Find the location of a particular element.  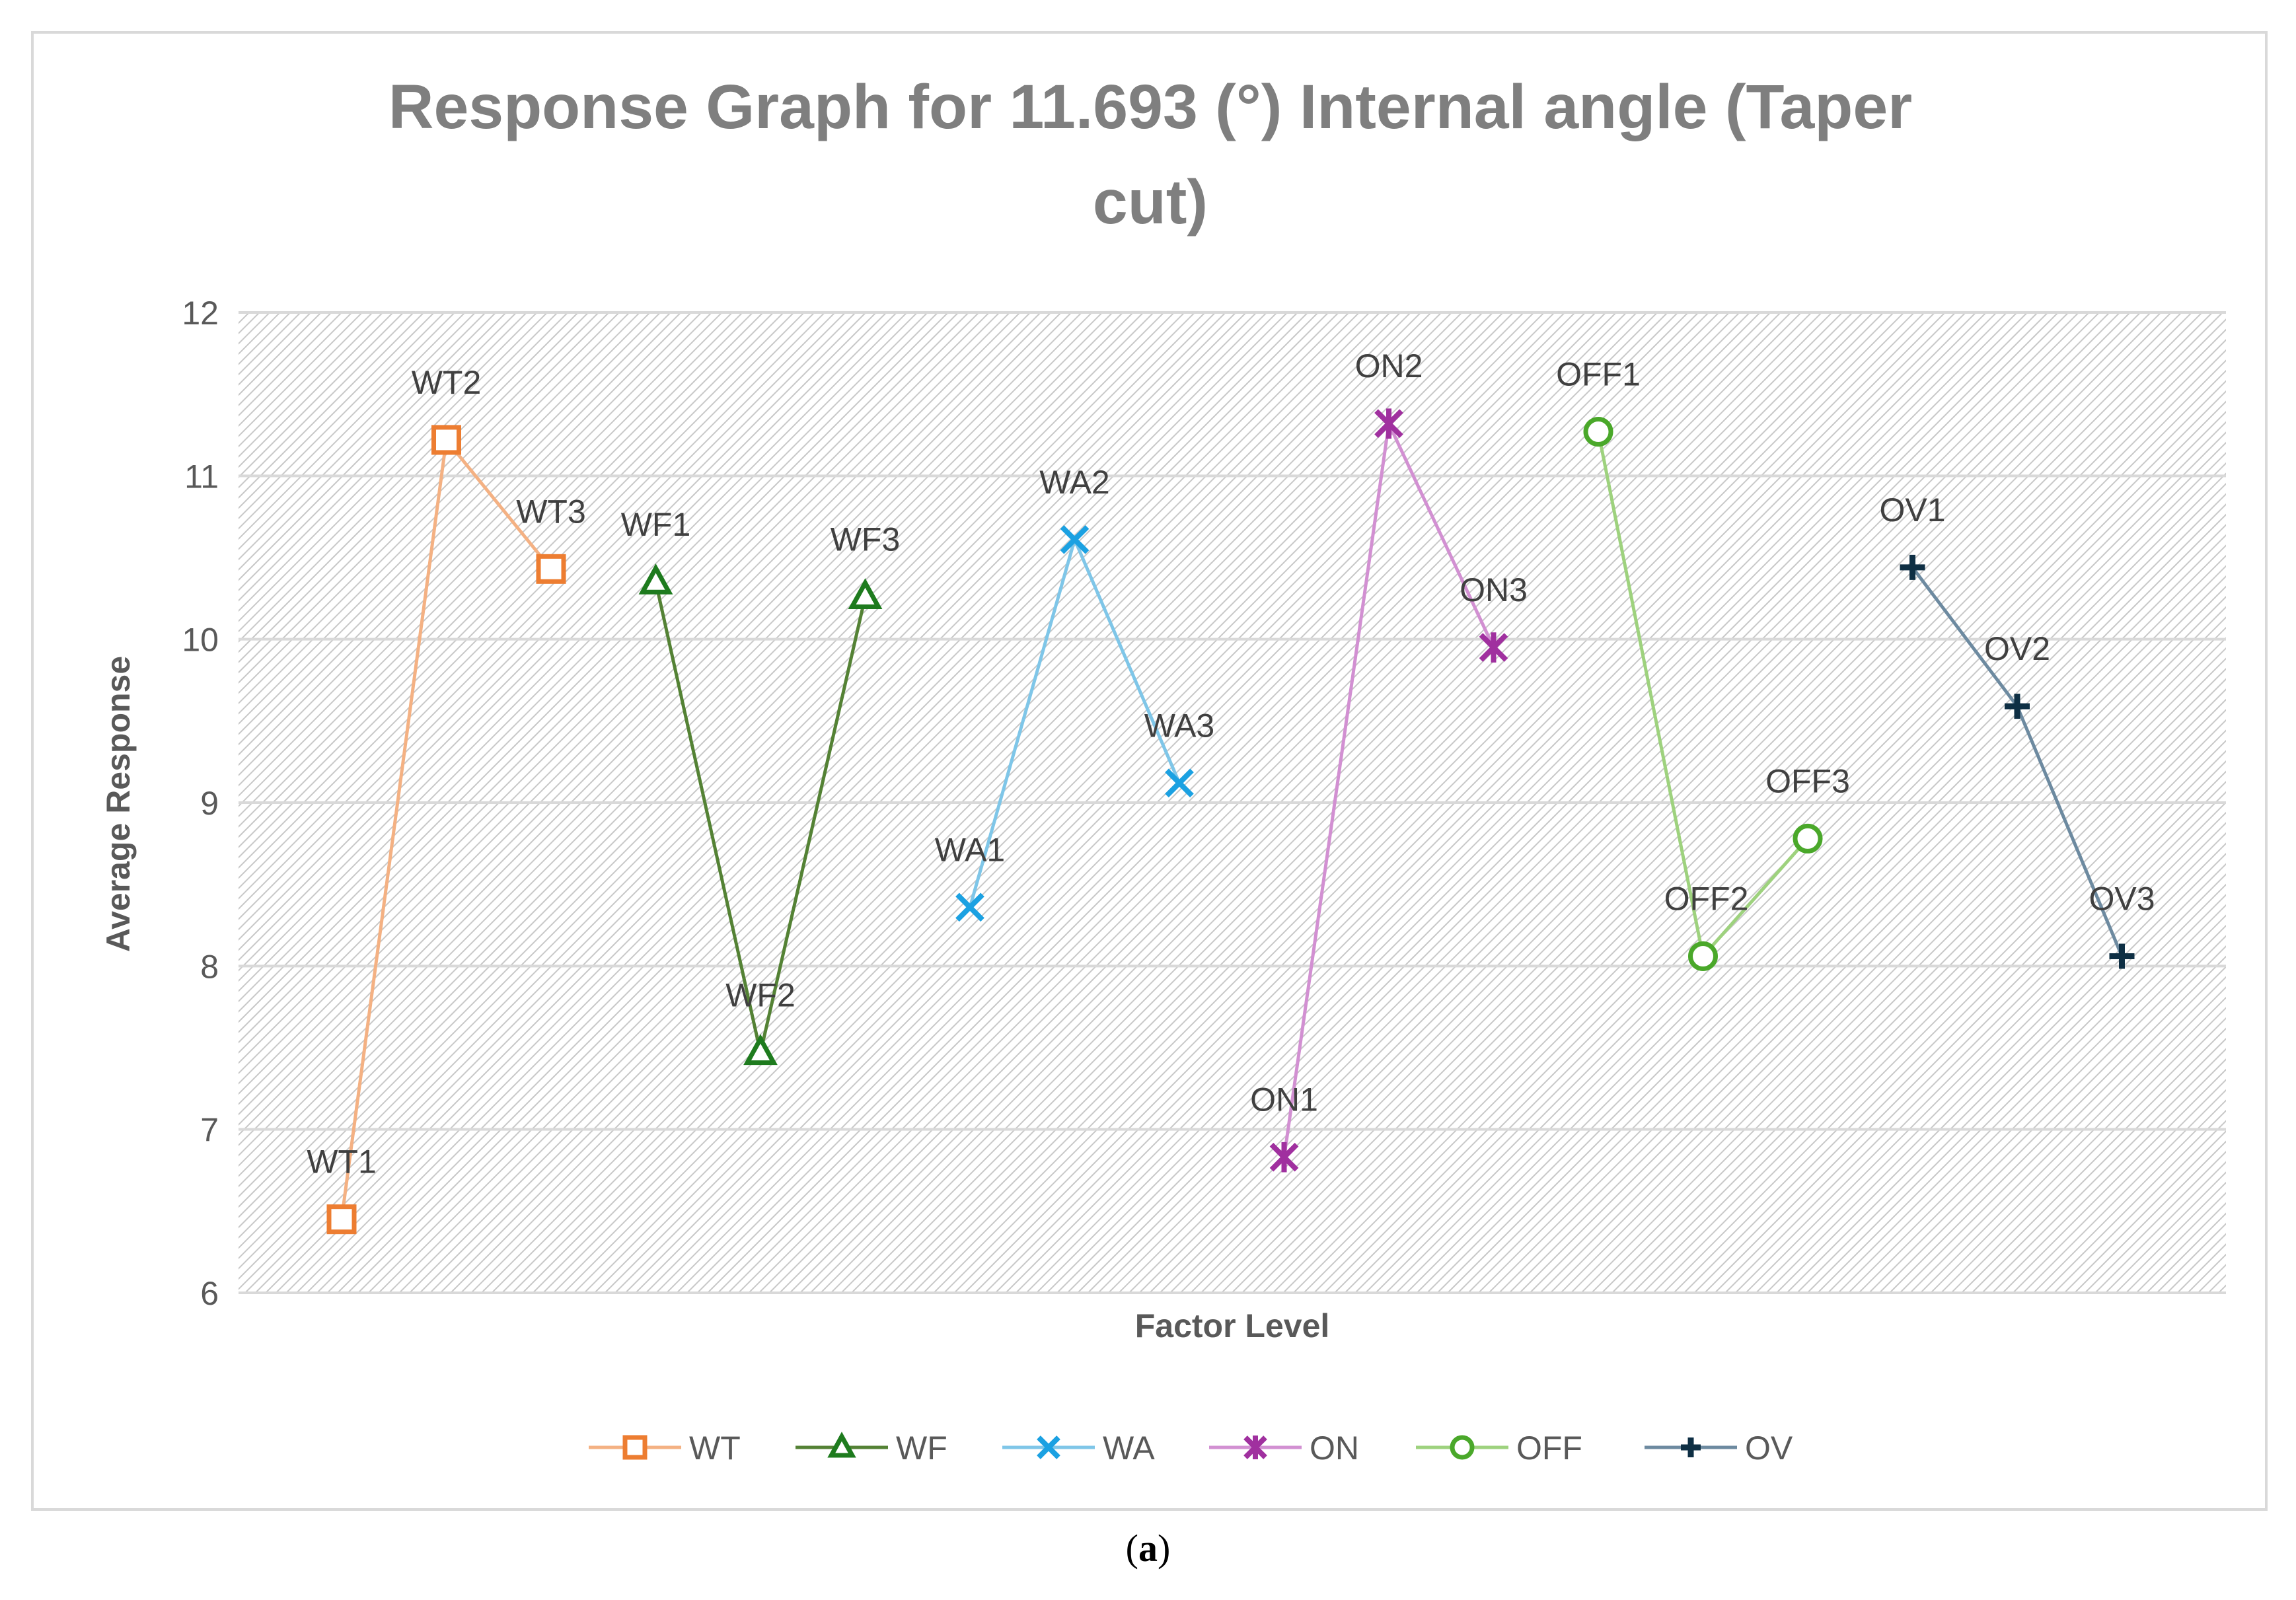

legend-item-wt: WT is located at coordinates (665, 1448).